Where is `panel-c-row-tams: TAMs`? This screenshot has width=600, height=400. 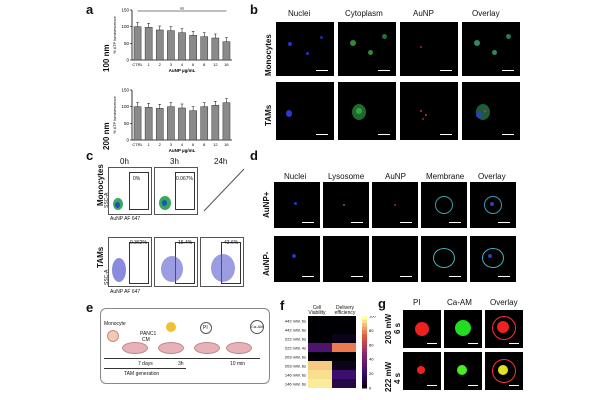
panel-c-row-tams: TAMs is located at coordinates (100, 257).